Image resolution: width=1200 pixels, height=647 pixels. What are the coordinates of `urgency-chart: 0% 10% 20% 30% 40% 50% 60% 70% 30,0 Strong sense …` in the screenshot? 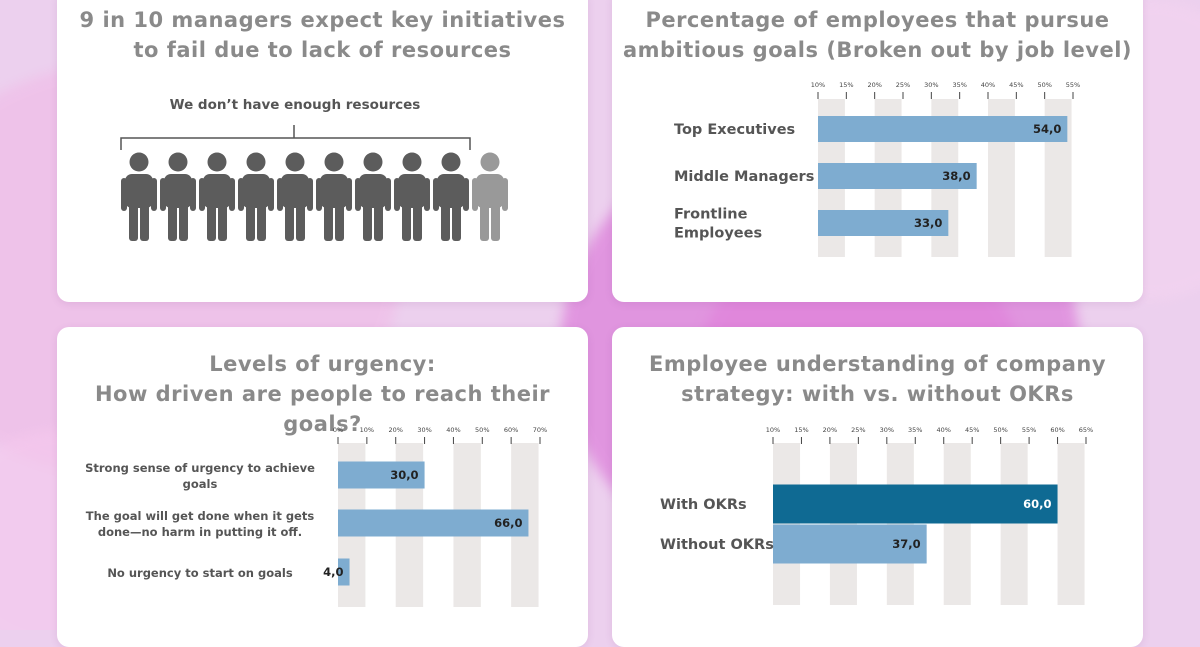 It's located at (316, 516).